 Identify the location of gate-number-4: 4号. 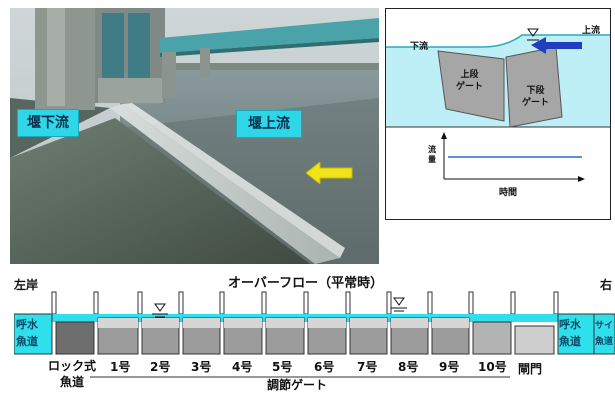
(242, 367).